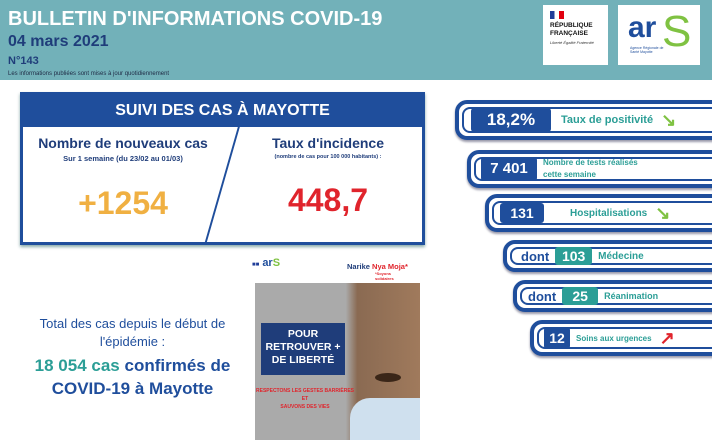 Image resolution: width=712 pixels, height=440 pixels. I want to click on incidence-label: Taux d'incidence, so click(328, 143).